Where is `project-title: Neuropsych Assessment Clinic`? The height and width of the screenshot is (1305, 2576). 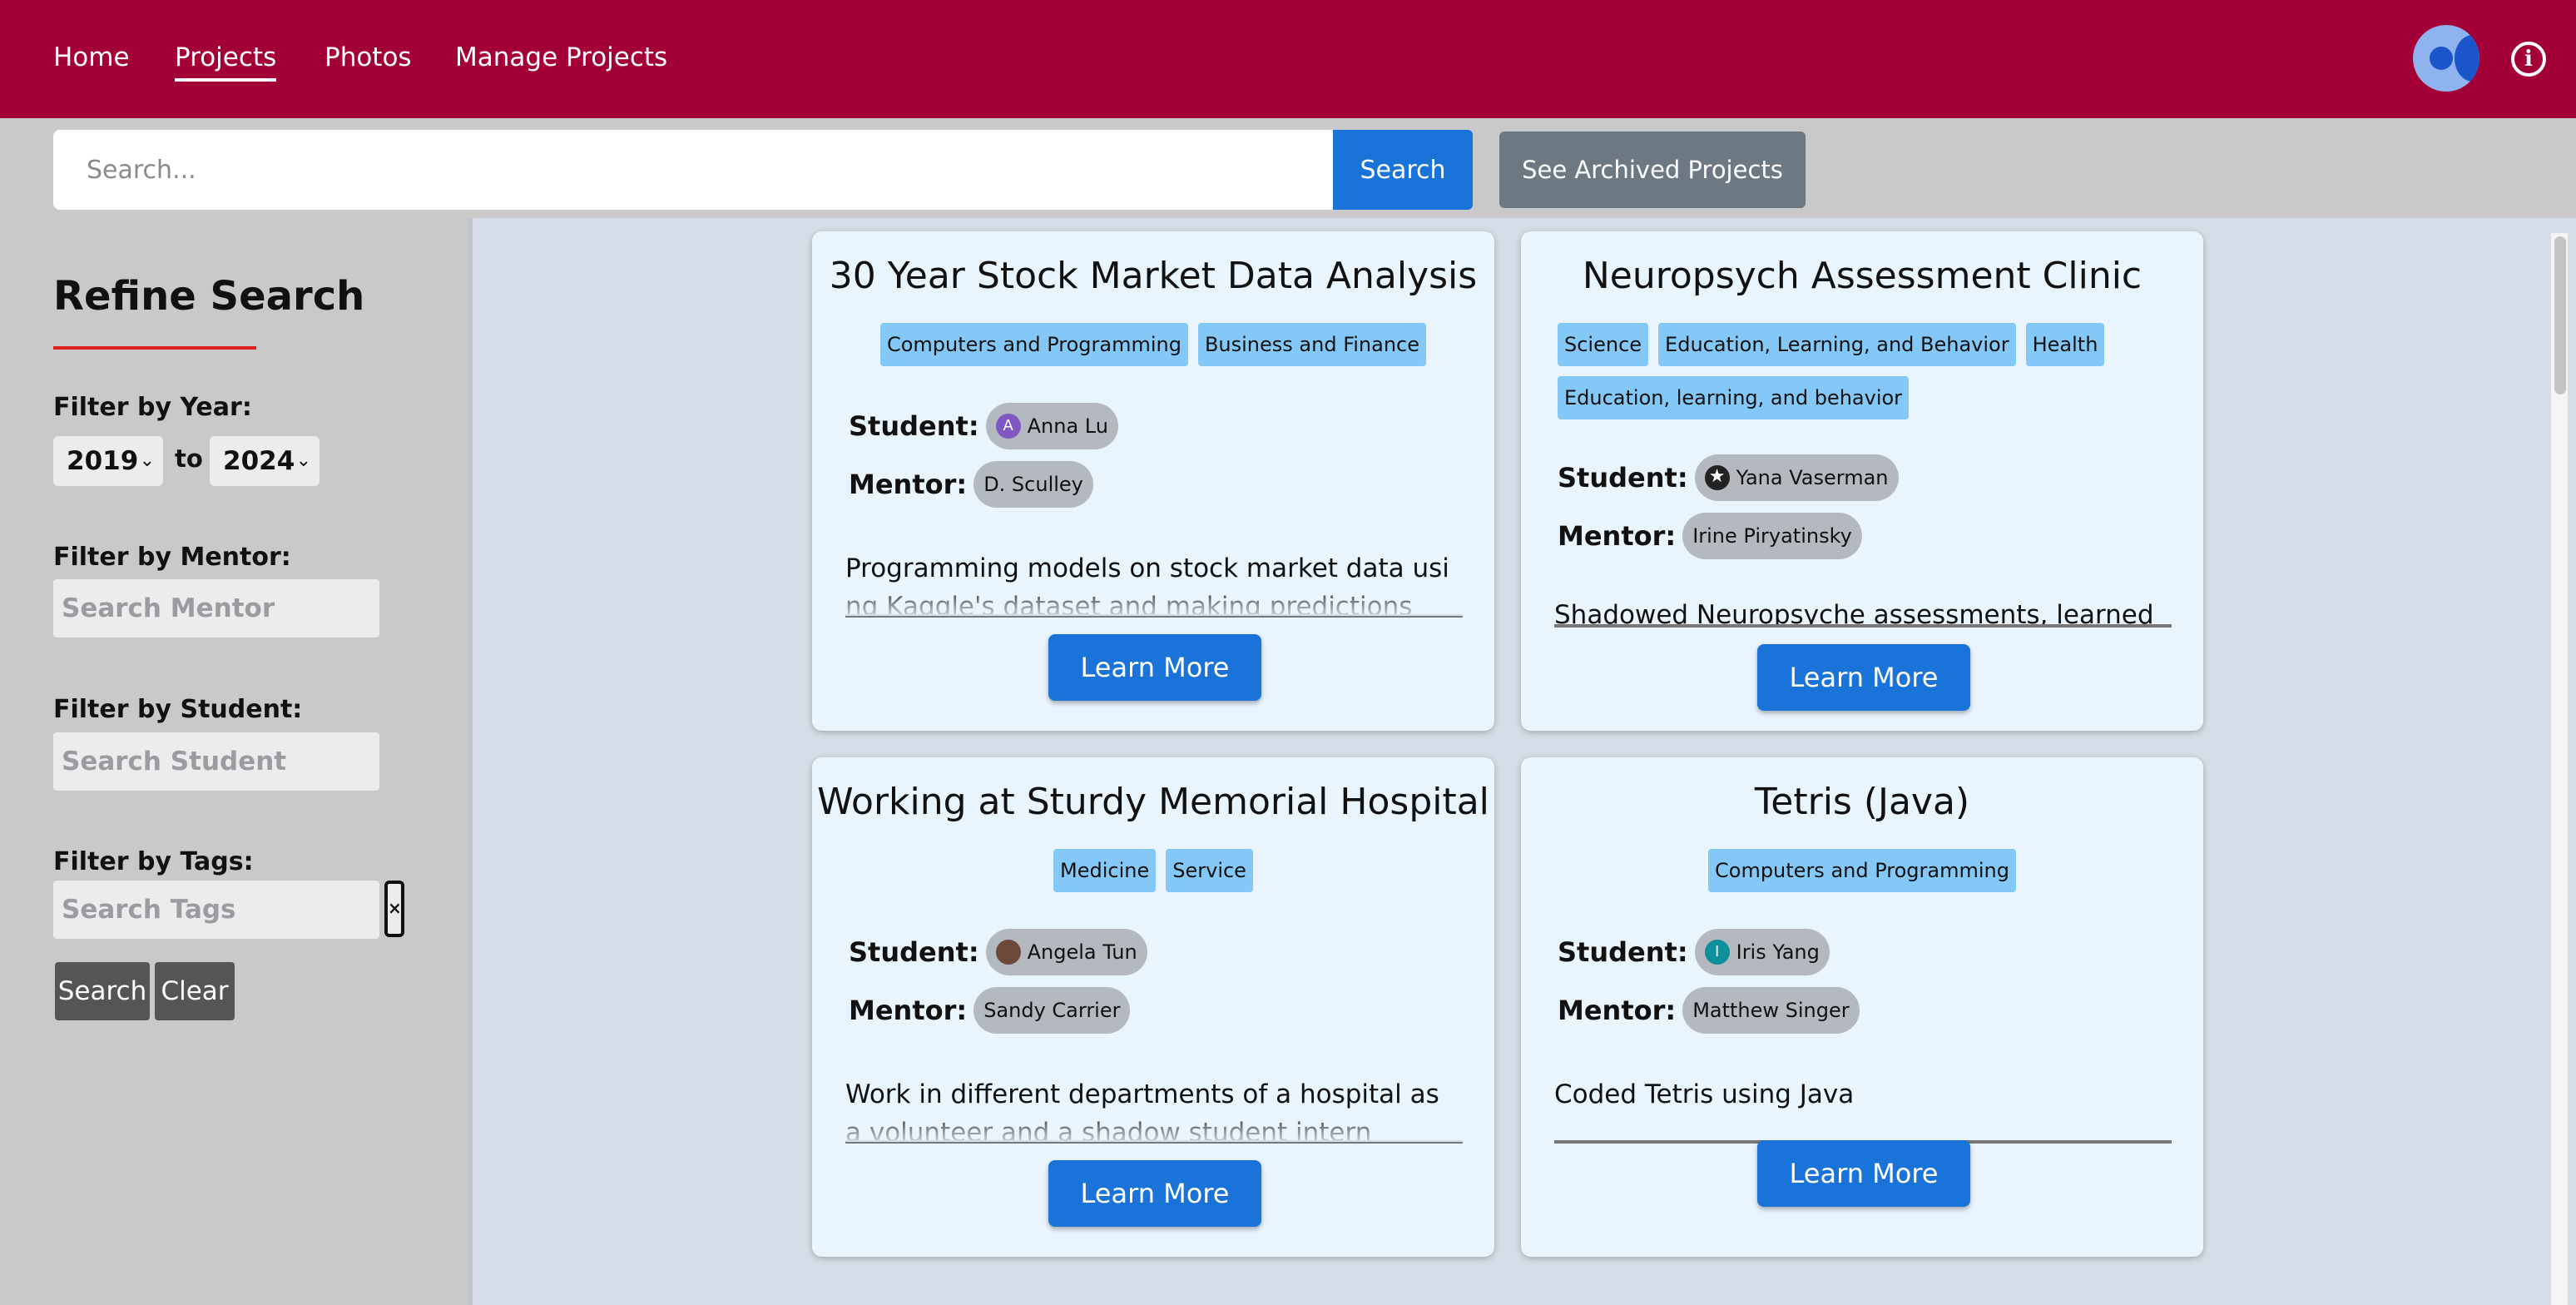 project-title: Neuropsych Assessment Clinic is located at coordinates (1863, 276).